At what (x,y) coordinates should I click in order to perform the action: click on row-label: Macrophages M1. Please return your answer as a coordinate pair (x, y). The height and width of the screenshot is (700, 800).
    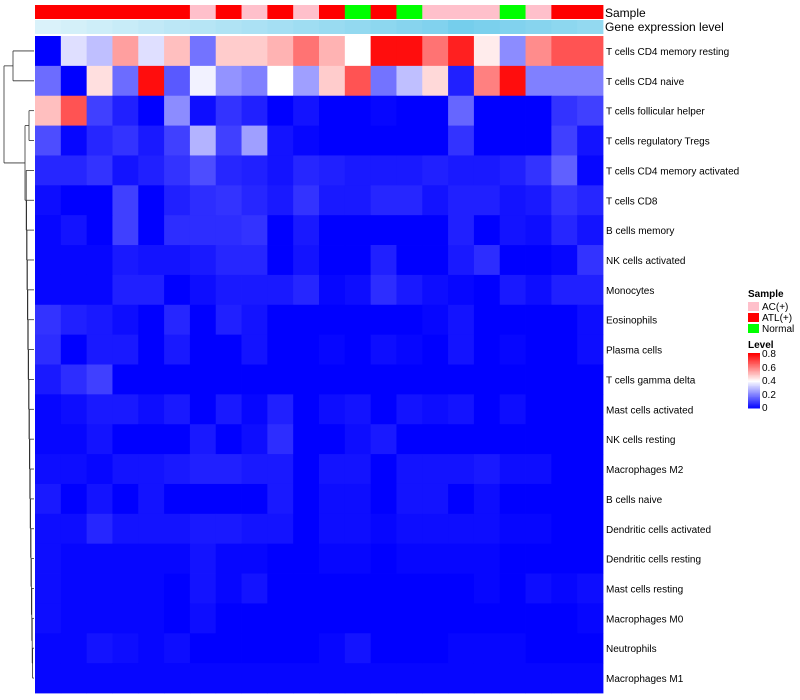
    Looking at the image, I should click on (645, 679).